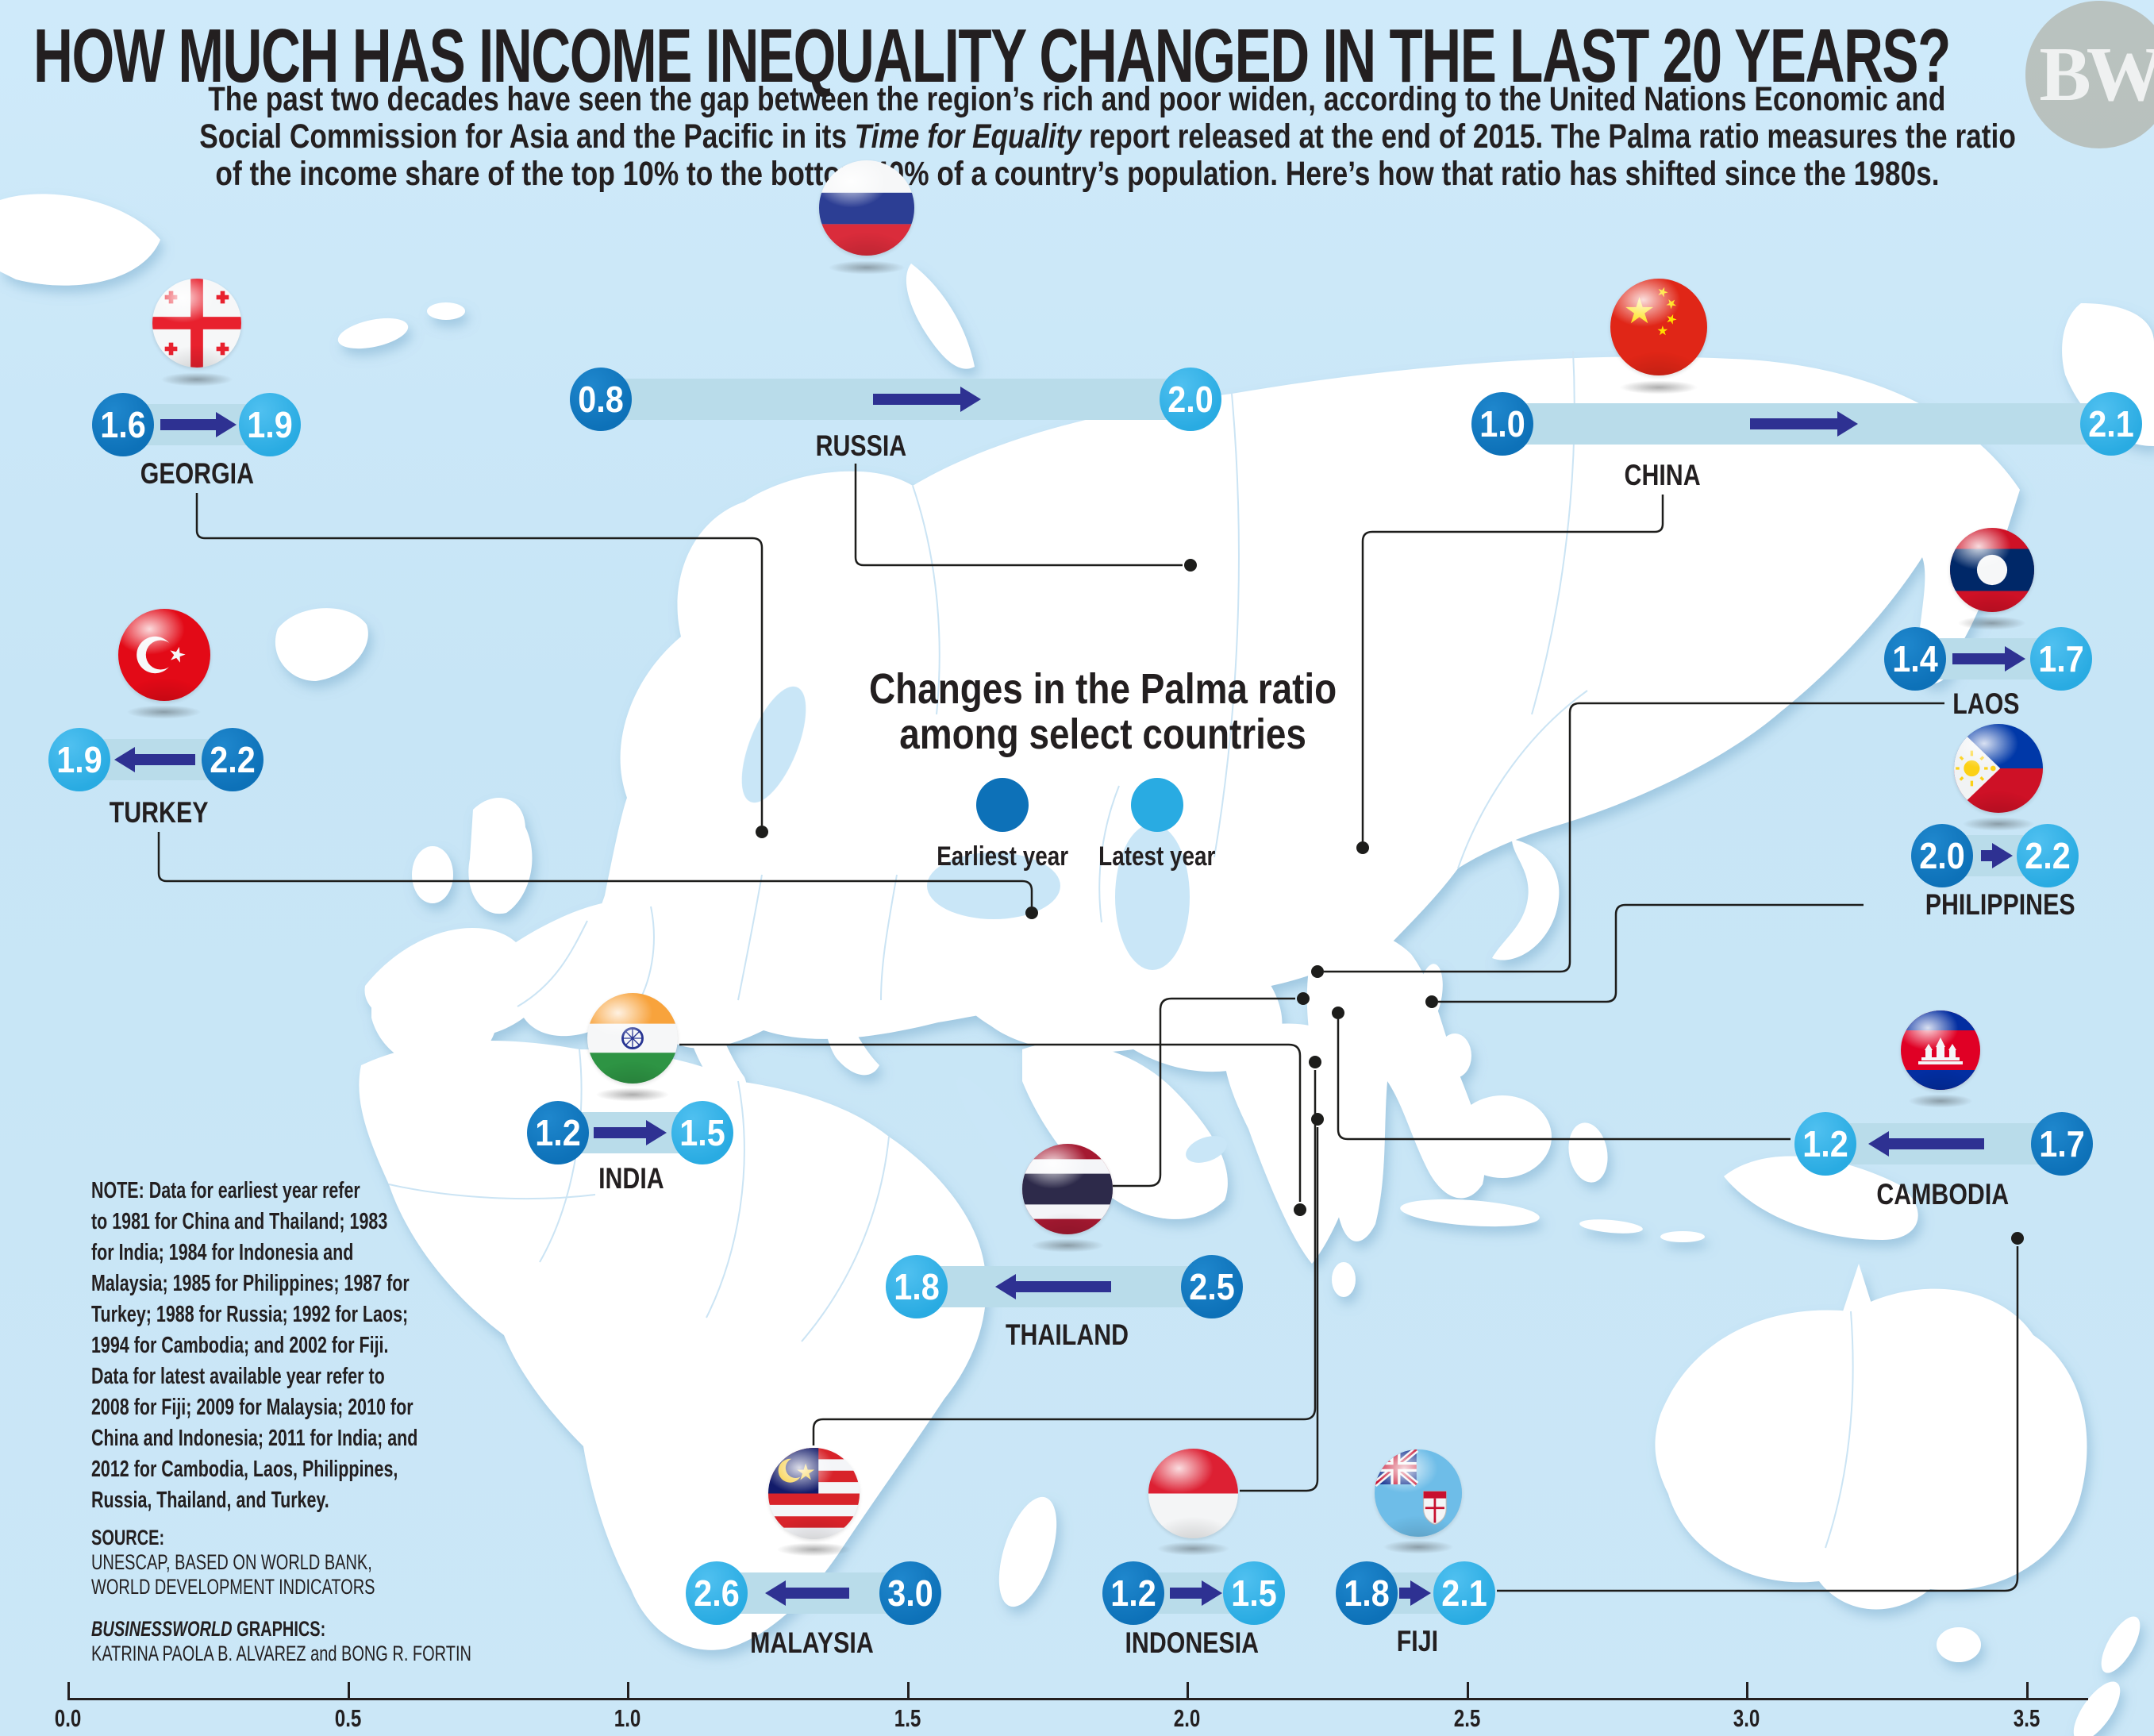 The height and width of the screenshot is (1736, 2154). Describe the element at coordinates (164, 655) in the screenshot. I see `turkey-flag-icon` at that location.